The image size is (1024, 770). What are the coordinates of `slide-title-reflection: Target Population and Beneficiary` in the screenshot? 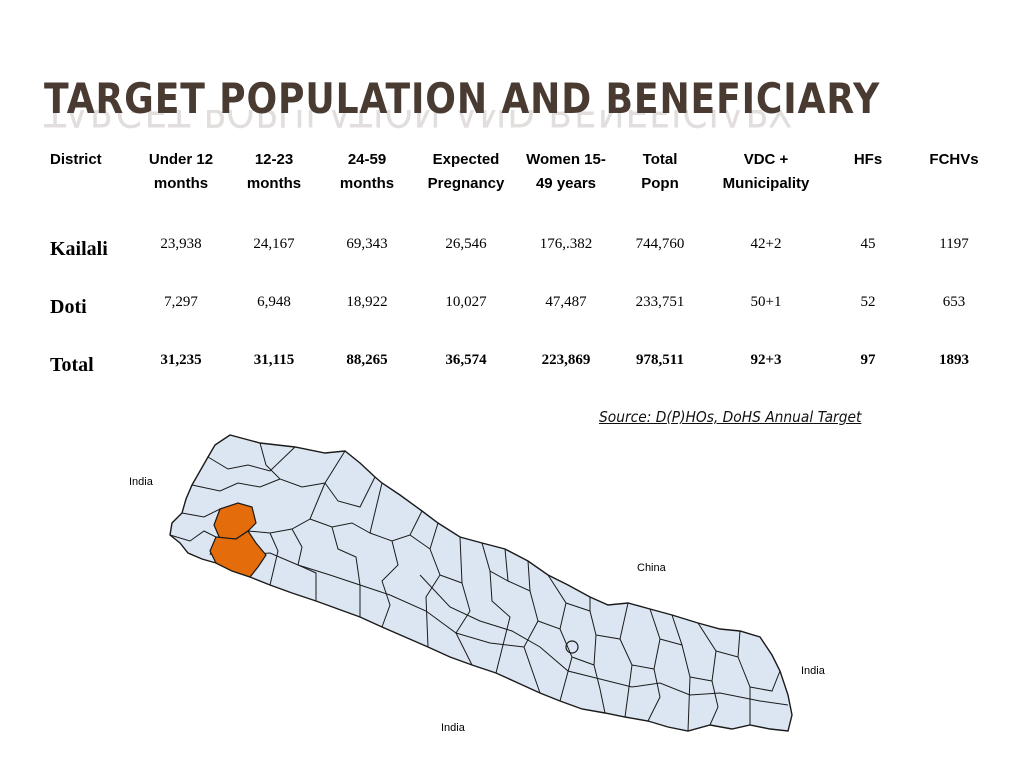 It's located at (418, 123).